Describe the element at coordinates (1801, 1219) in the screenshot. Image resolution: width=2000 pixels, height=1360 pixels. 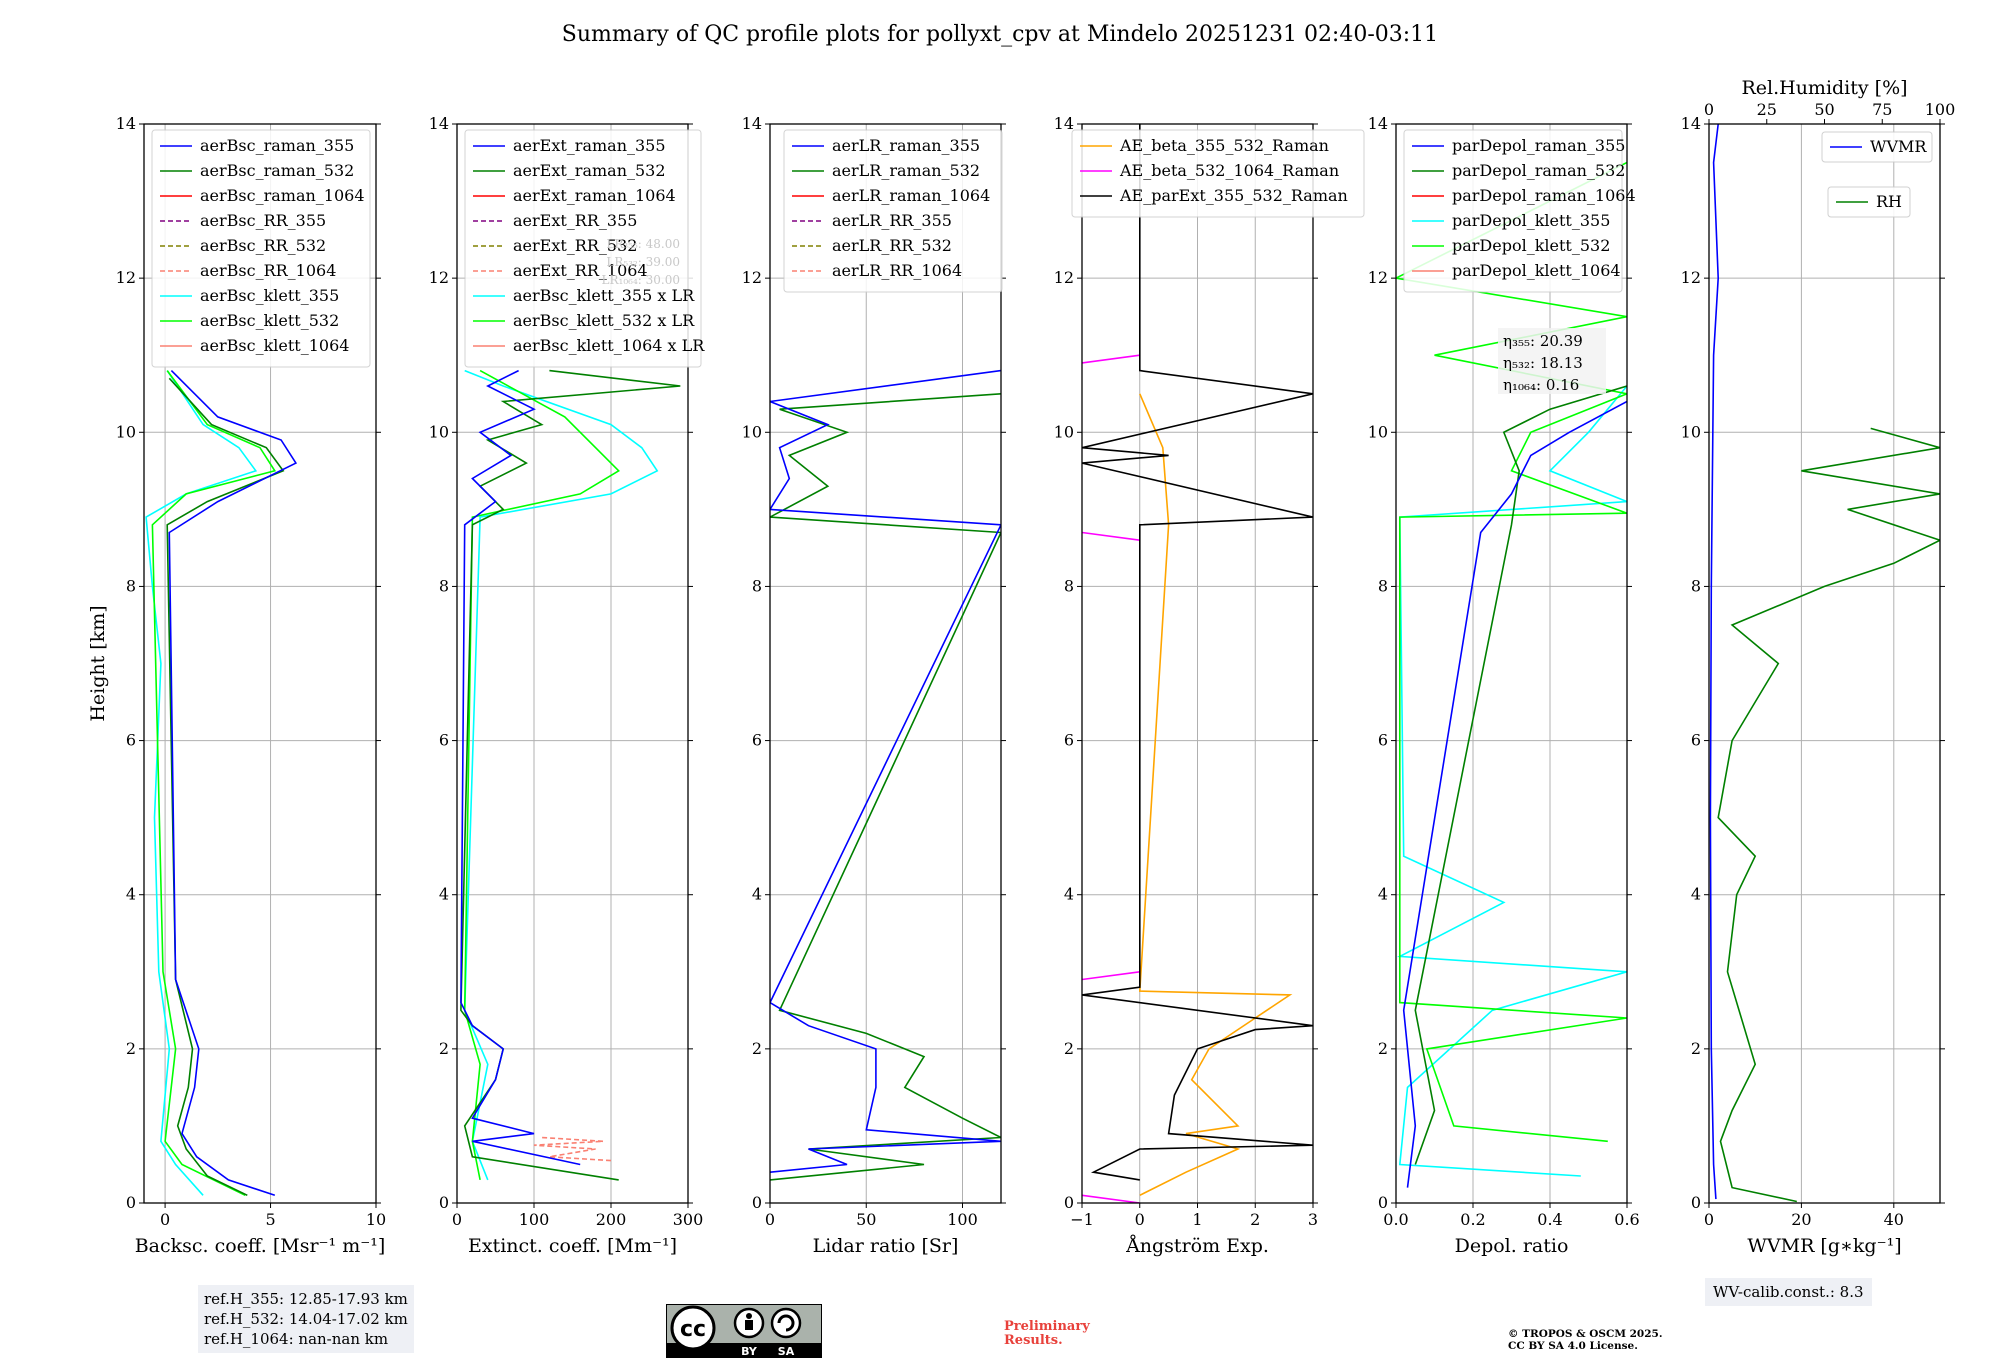
I see `x-tick-label: 20` at that location.